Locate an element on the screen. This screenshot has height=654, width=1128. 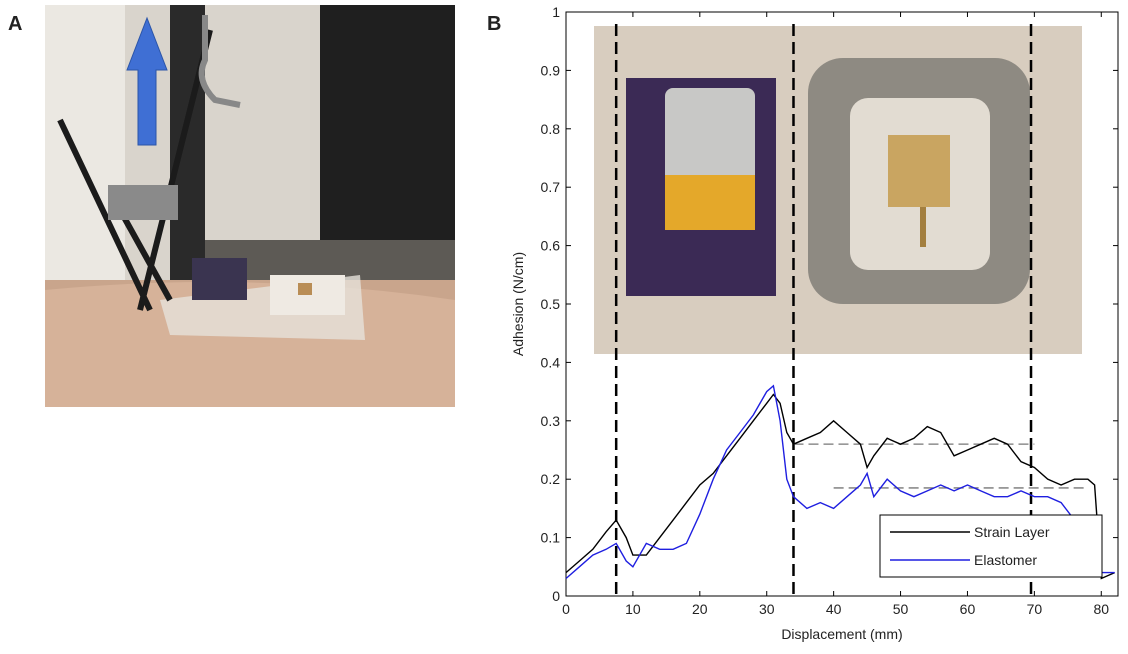
y-tick-label: 0.4 is located at coordinates (551, 362).